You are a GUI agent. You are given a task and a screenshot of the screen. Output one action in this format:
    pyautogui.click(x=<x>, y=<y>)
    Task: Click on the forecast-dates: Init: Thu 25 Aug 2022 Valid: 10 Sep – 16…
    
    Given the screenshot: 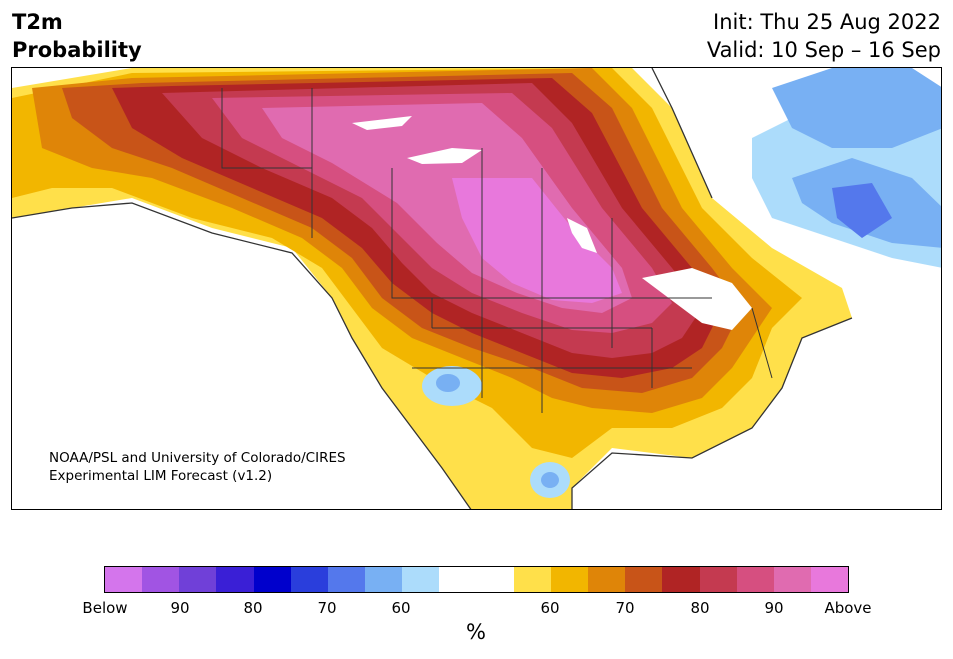 What is the action you would take?
    pyautogui.click(x=824, y=36)
    